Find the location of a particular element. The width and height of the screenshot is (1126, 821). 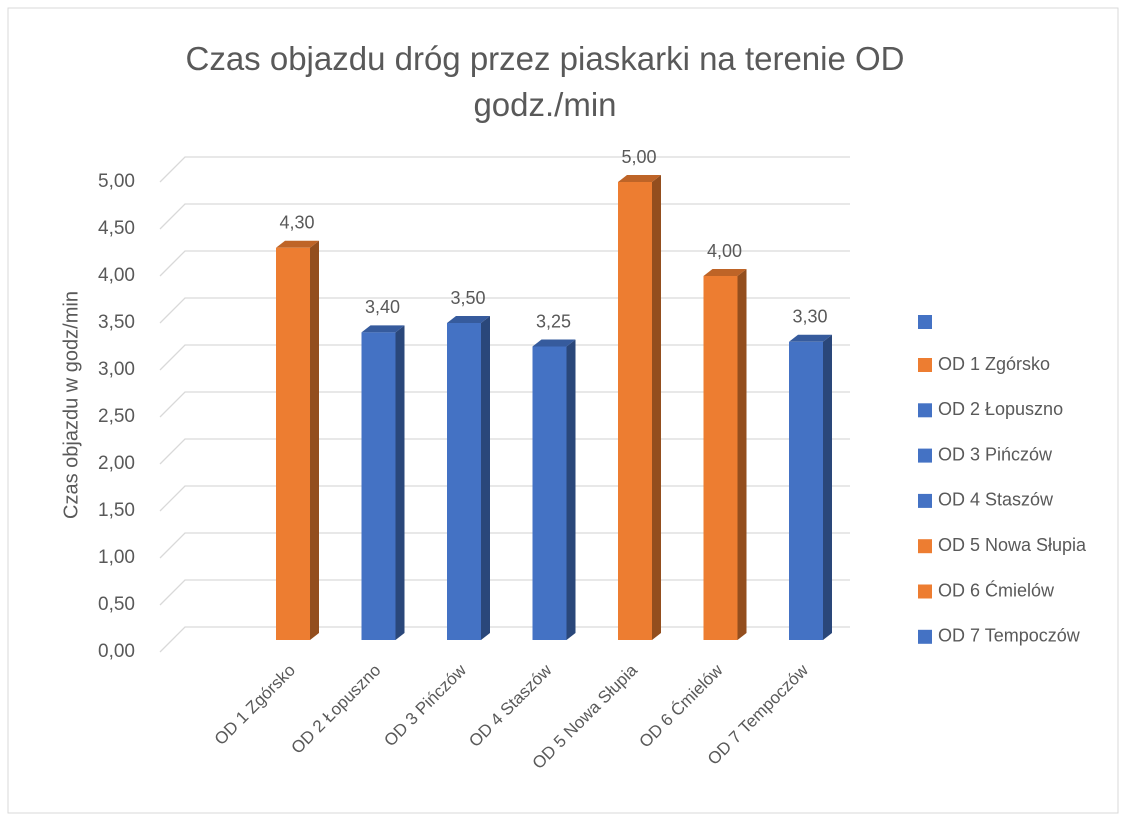

y-tick-label: 0,50 is located at coordinates (116, 604).